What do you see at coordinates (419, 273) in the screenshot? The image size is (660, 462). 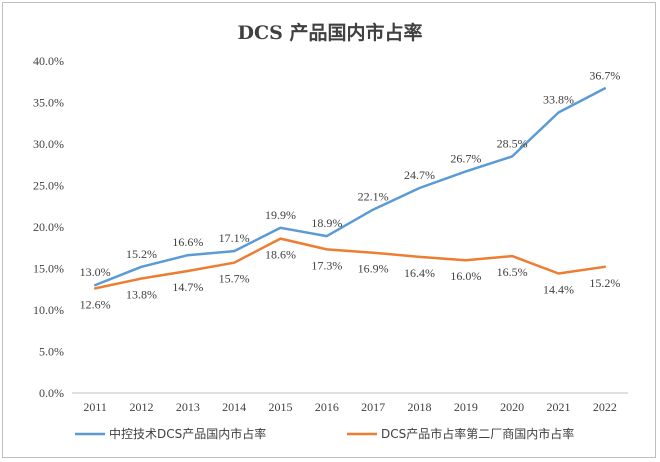 I see `data-label-s2: 16.4%` at bounding box center [419, 273].